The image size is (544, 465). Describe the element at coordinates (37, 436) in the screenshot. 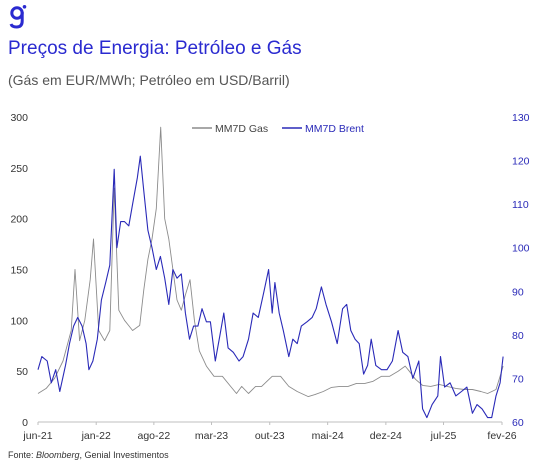

I see `x-tick-label: jun-21` at that location.